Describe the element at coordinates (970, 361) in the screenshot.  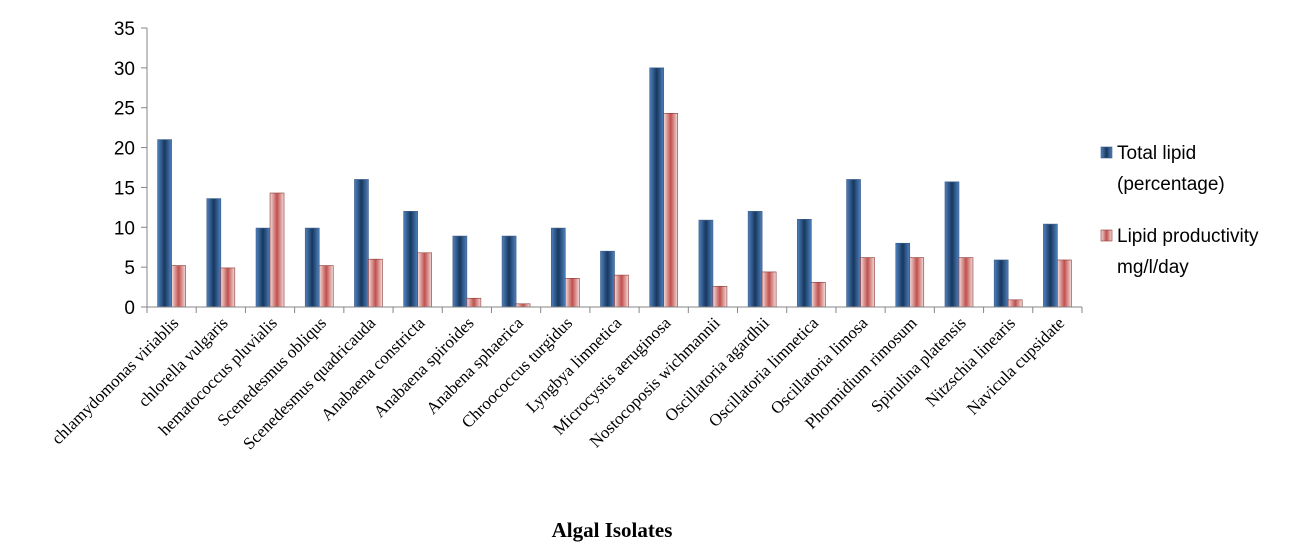
I see `x-tick-label: Nitzschia linearis` at that location.